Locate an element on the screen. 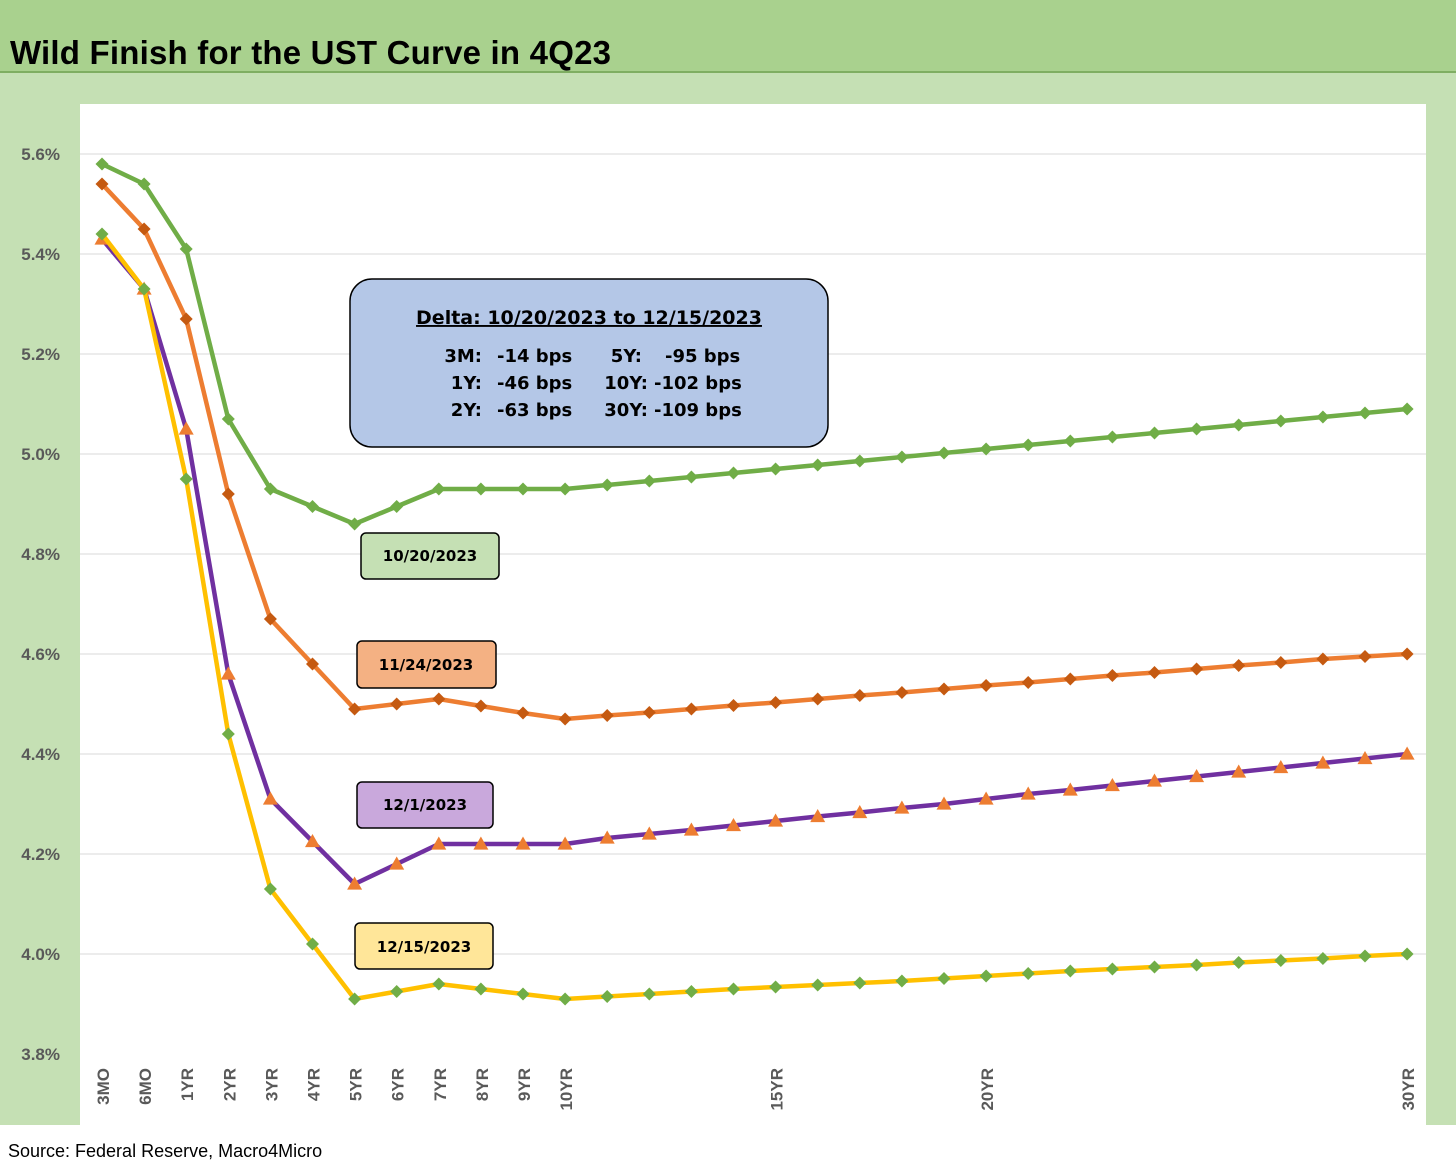 Image resolution: width=1456 pixels, height=1173 pixels. x-tick-label: 3YR is located at coordinates (271, 1084).